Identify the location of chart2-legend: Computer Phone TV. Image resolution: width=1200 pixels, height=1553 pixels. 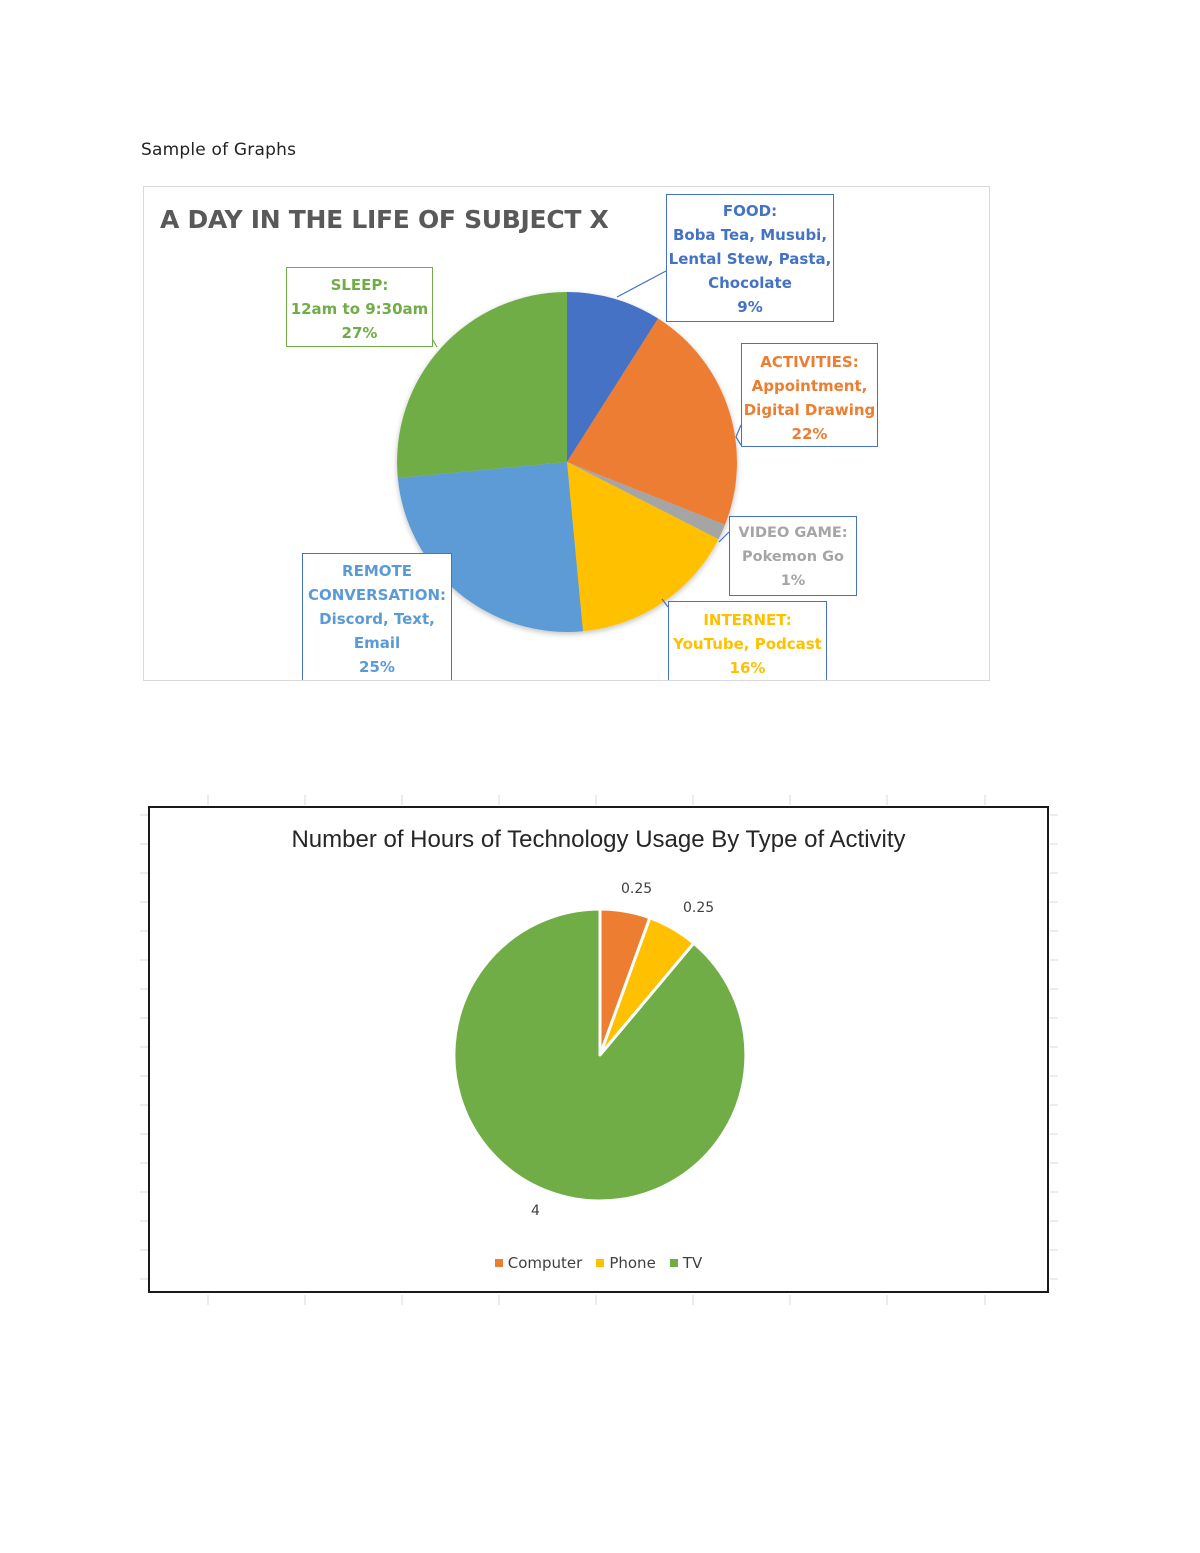
(598, 1263).